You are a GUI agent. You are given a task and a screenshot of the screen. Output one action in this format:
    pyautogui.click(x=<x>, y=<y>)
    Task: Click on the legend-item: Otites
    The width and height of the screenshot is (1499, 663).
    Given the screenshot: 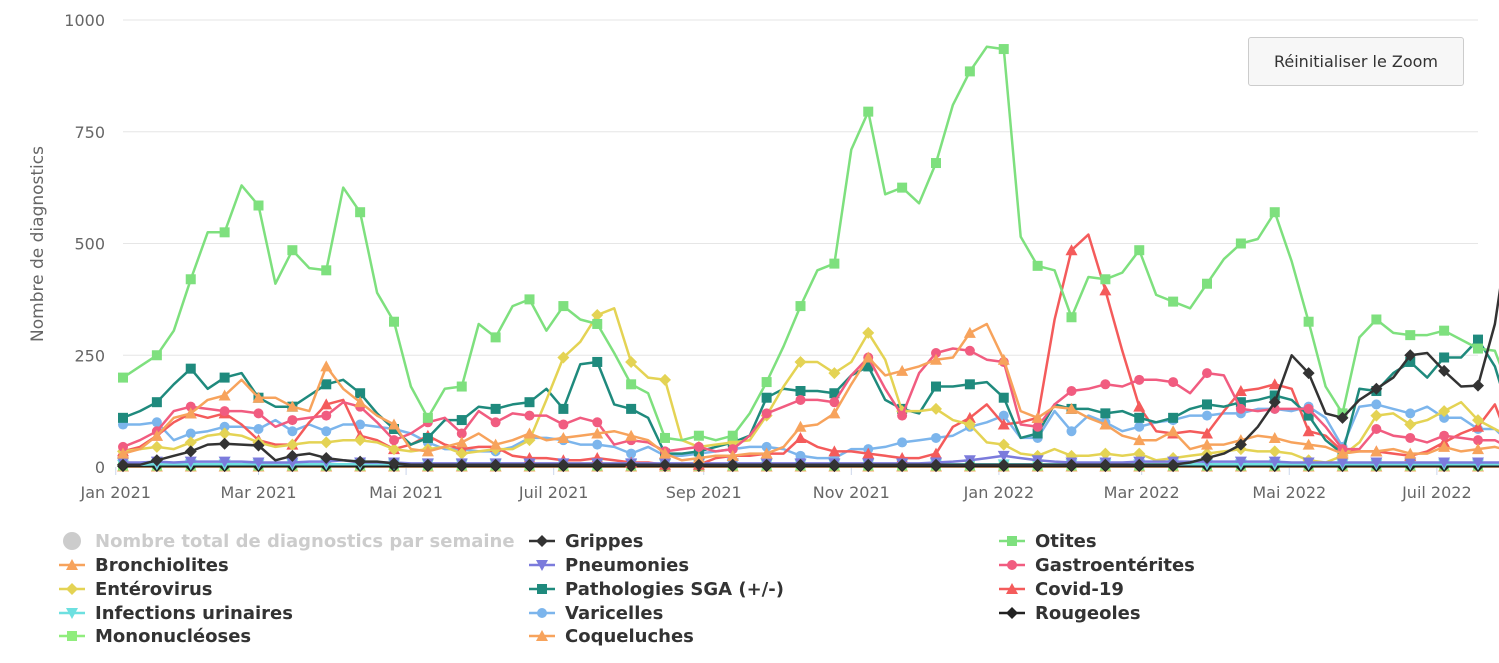 What is the action you would take?
    pyautogui.click(x=1048, y=541)
    